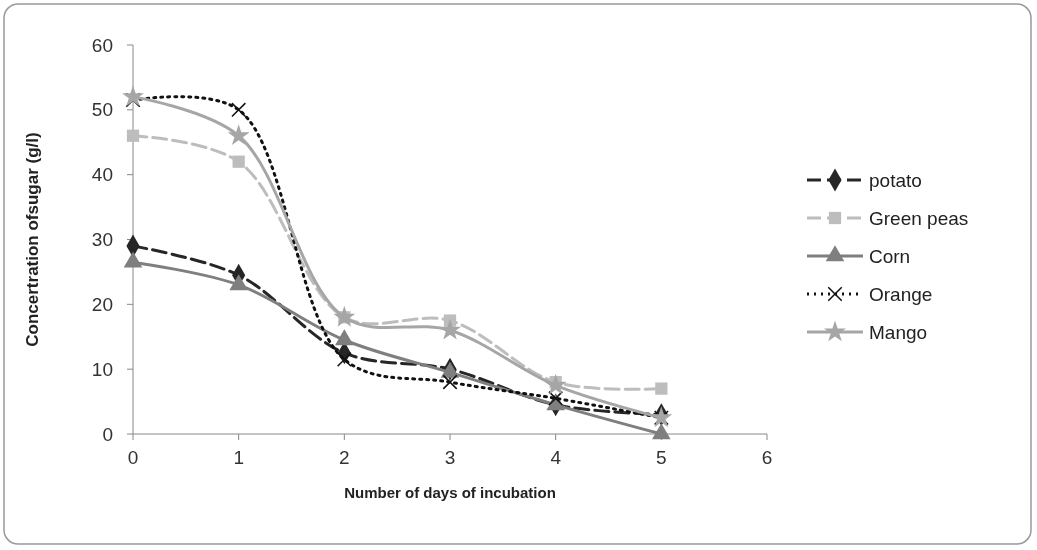  Describe the element at coordinates (450, 492) in the screenshot. I see `x-axis-title: Number of days of incubation` at that location.